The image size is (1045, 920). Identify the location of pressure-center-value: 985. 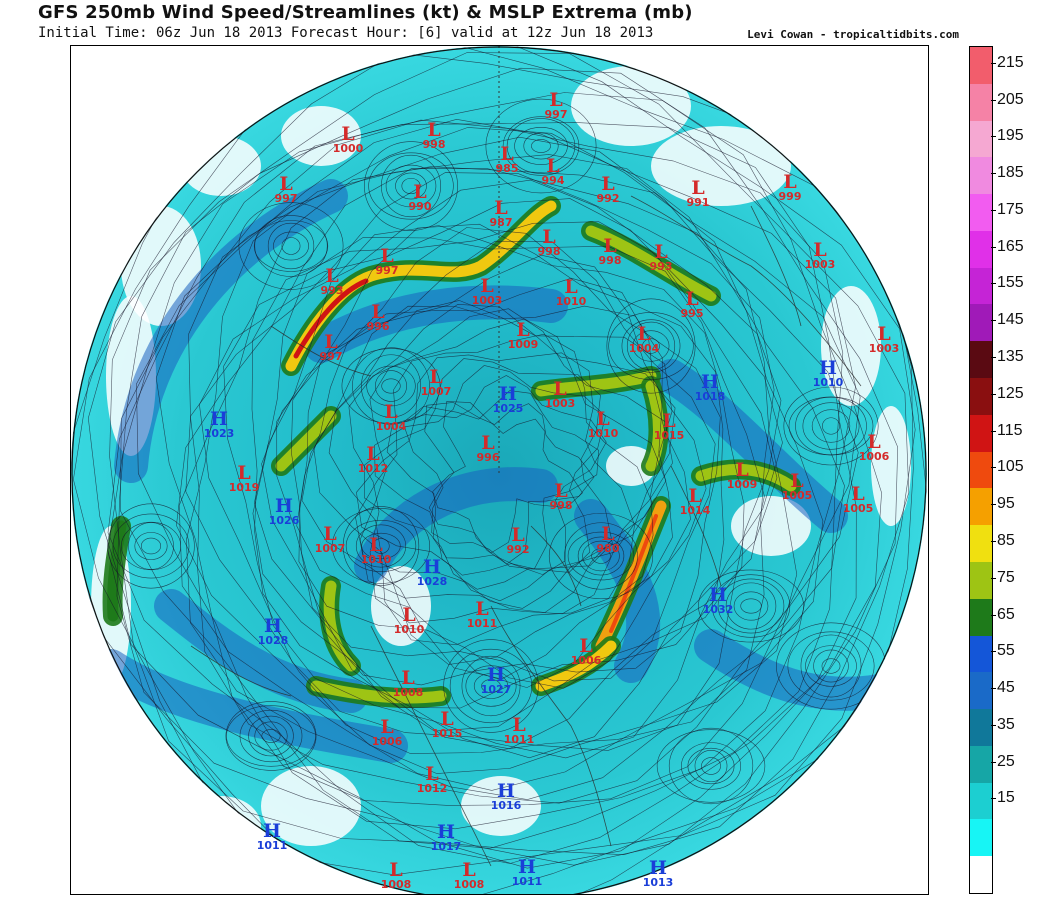
(507, 168).